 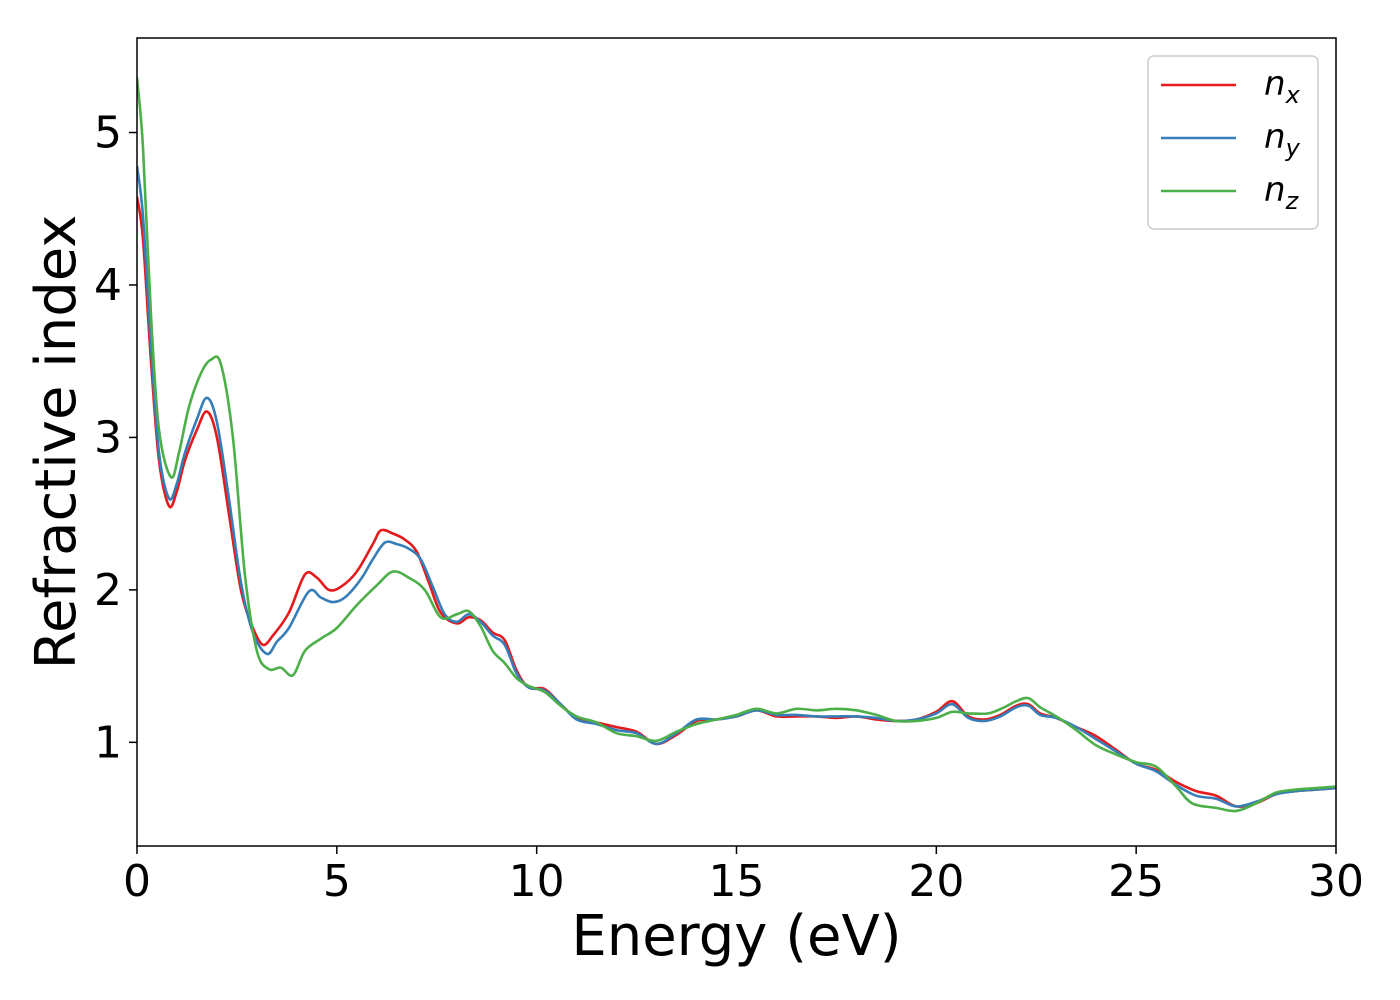 I want to click on x-axis: 0 5 10 15 20 25 30, so click(x=743, y=876).